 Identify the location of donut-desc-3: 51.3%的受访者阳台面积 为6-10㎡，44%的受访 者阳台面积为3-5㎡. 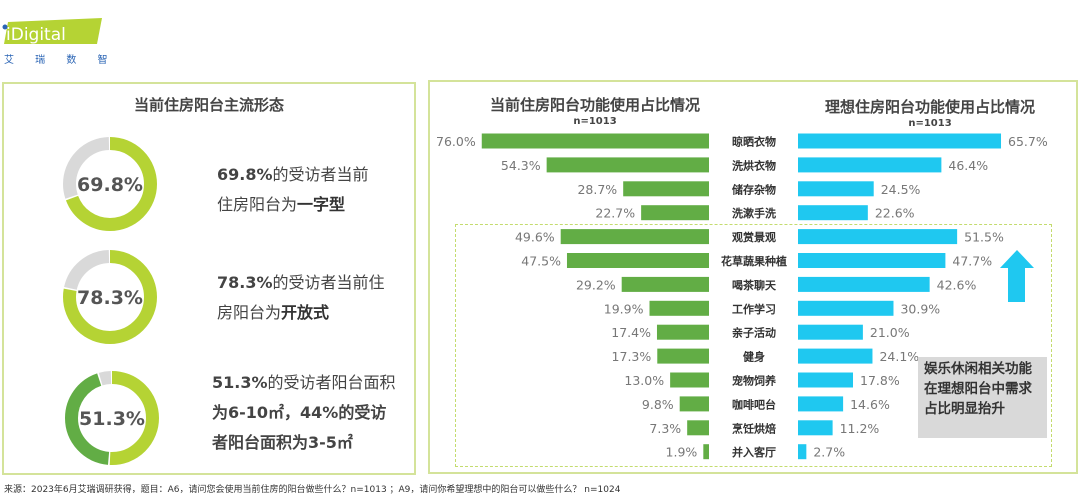
(304, 412).